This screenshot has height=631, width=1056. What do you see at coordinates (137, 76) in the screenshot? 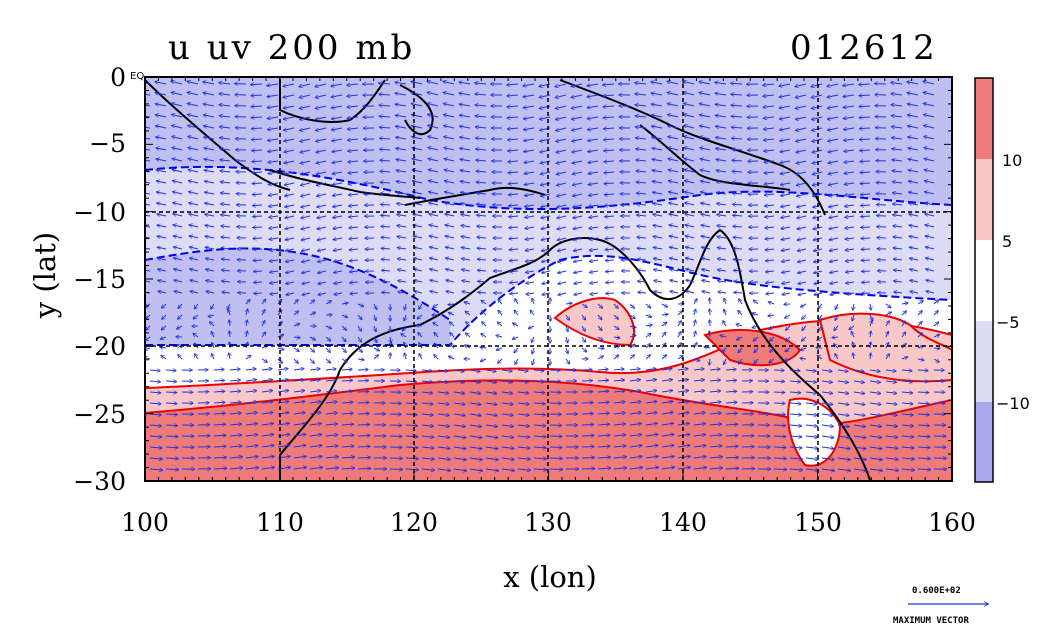
I see `equator-label: EQ` at bounding box center [137, 76].